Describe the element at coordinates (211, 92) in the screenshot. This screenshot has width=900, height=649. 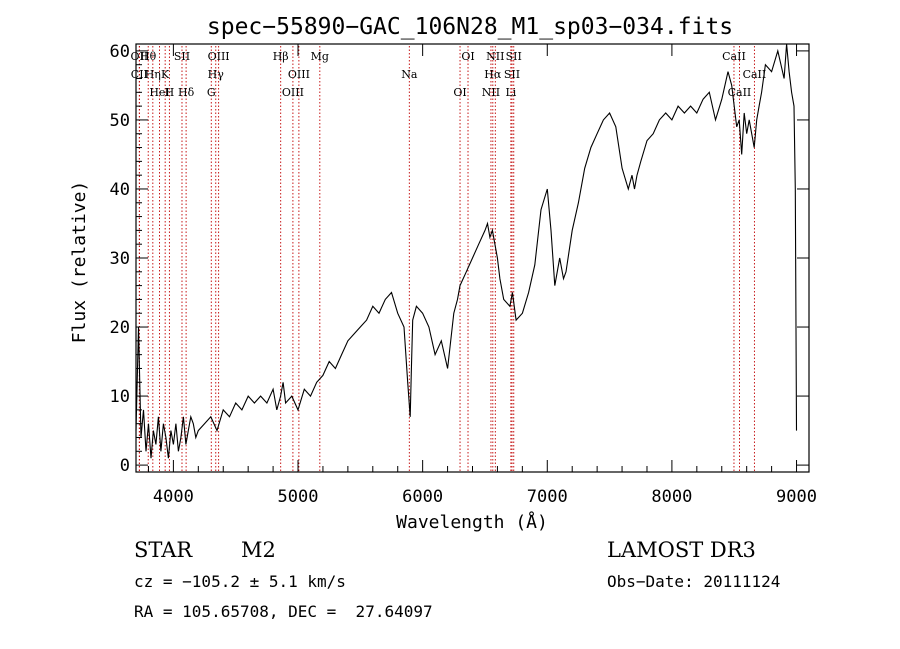
I see `spectral-line-label: G` at that location.